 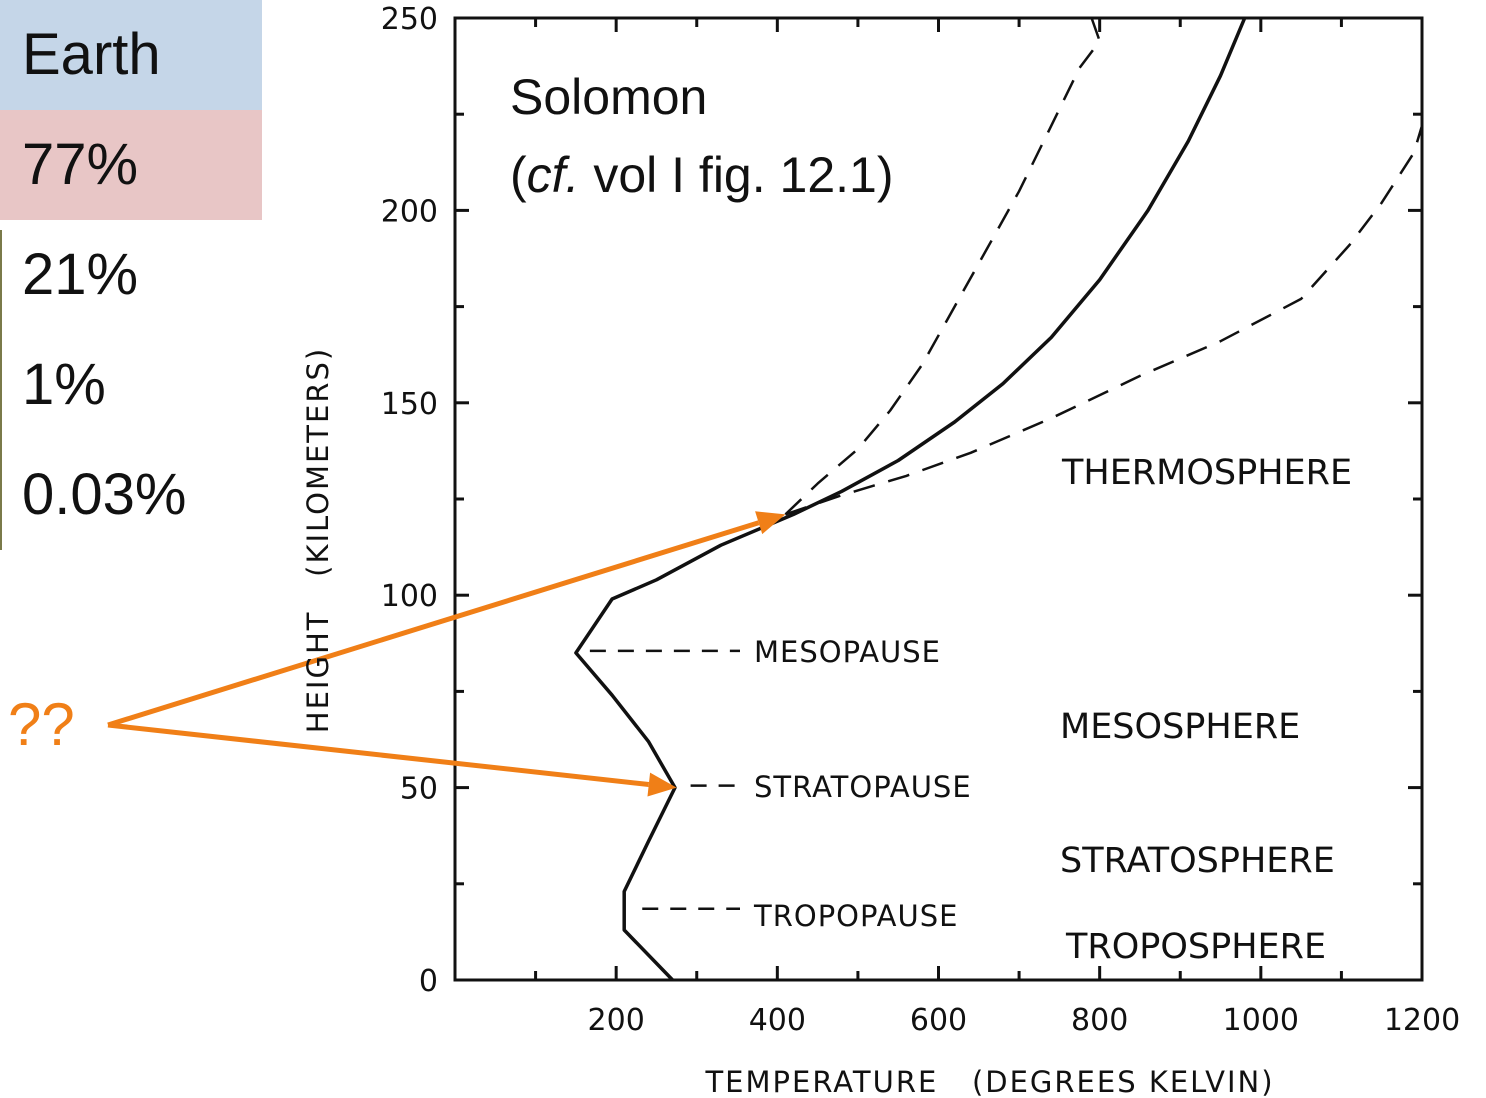 What do you see at coordinates (131, 165) in the screenshot?
I see `composition-cell: 77%` at bounding box center [131, 165].